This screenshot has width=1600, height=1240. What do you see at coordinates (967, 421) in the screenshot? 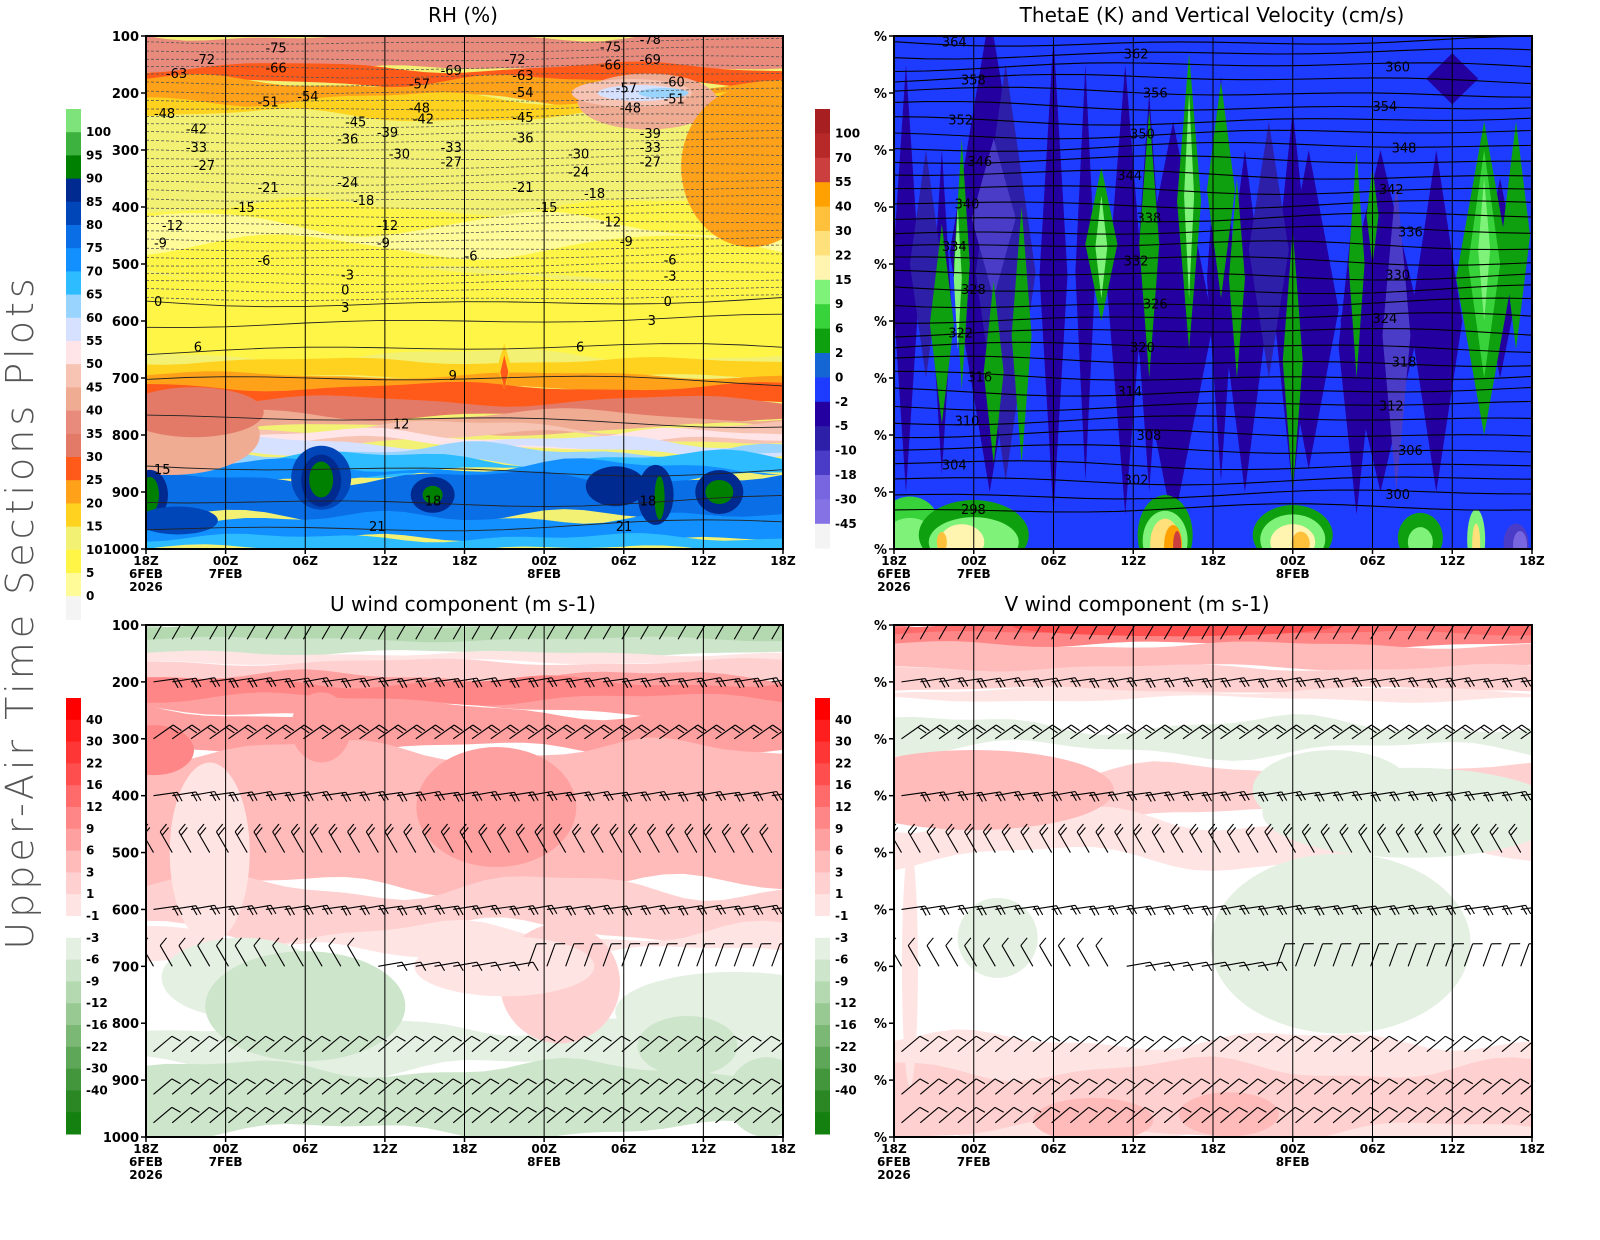
I see `thetae-contour-label: 310` at bounding box center [967, 421].